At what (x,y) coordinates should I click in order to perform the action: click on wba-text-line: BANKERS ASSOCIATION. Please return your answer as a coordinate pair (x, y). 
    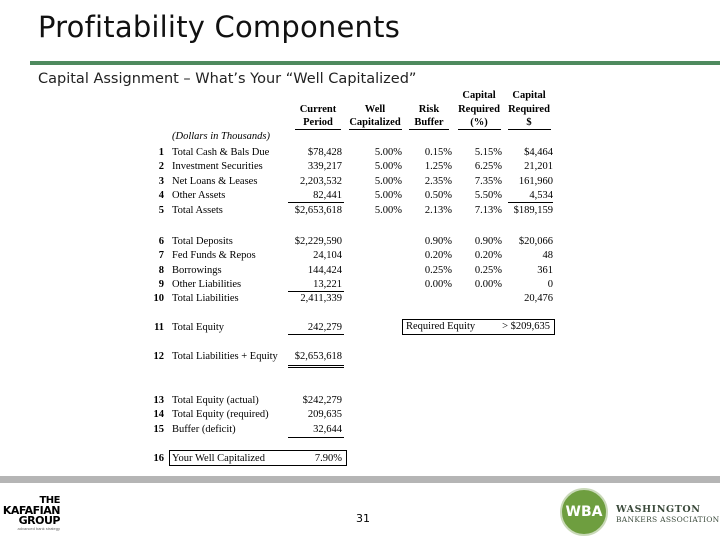
    Looking at the image, I should click on (668, 519).